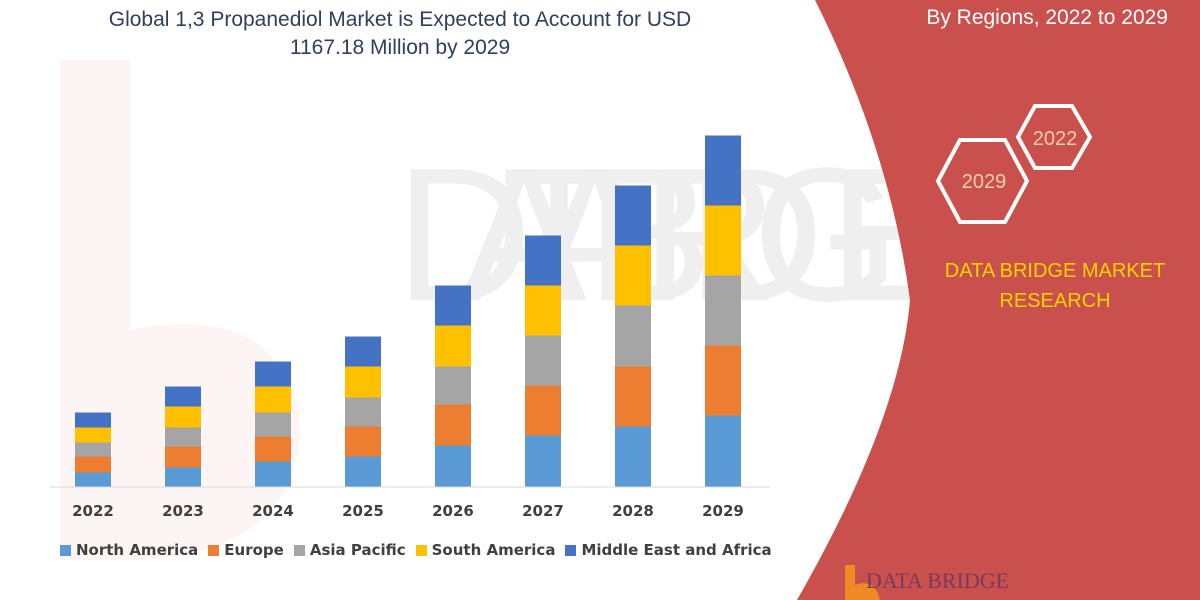  What do you see at coordinates (543, 260) in the screenshot?
I see `bar-2027-middle-east-and-africa` at bounding box center [543, 260].